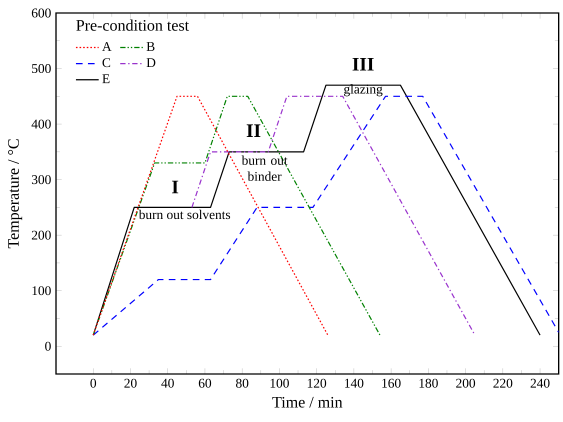  Describe the element at coordinates (150, 46) in the screenshot. I see `legend-label: B` at that location.